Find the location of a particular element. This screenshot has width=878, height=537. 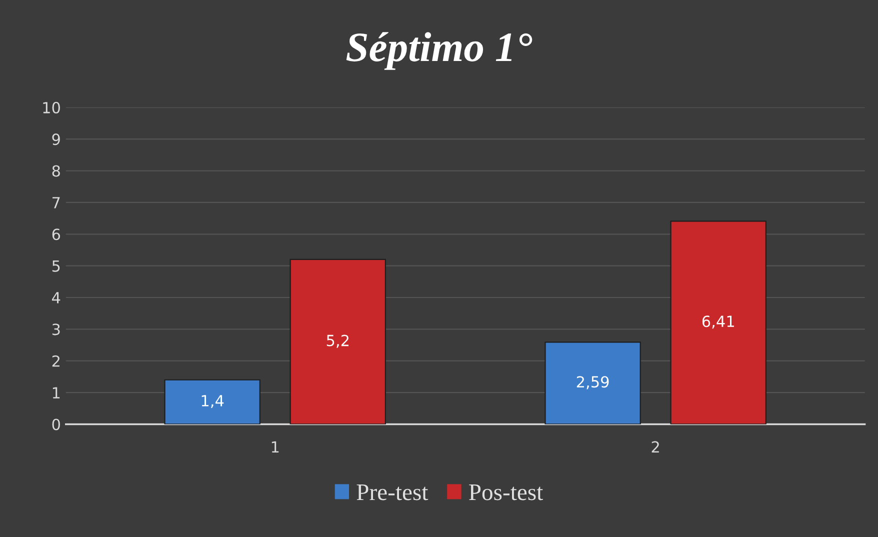

y-tick-label: 10 is located at coordinates (51, 108).